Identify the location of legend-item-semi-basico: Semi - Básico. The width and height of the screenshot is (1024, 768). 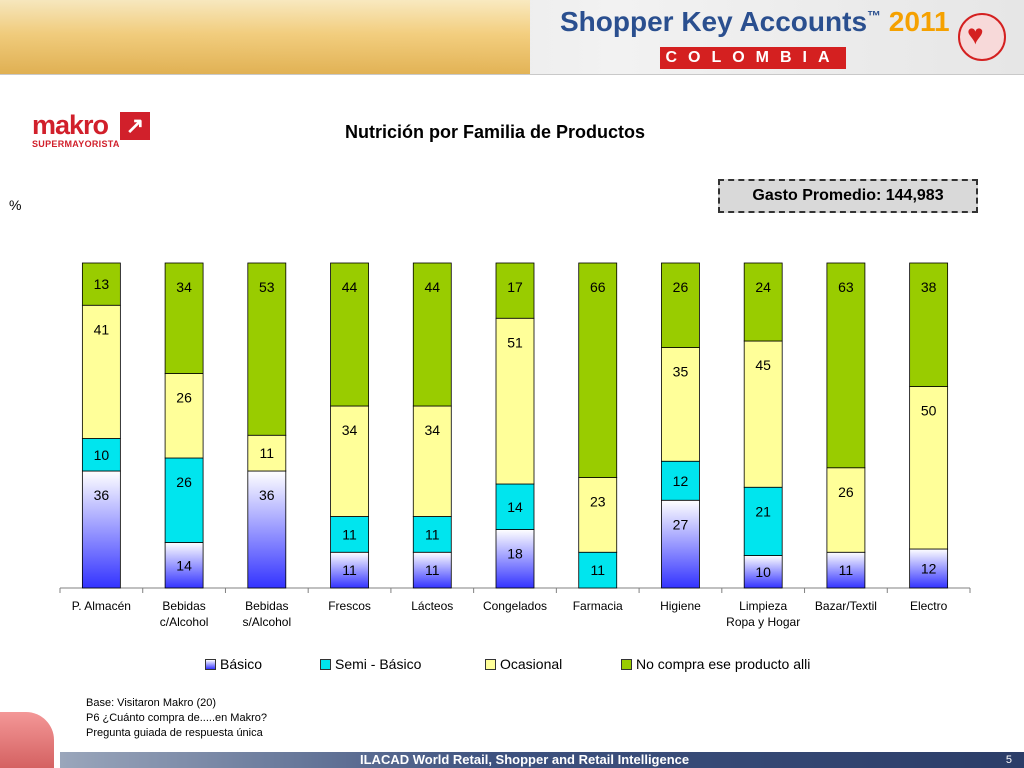
(370, 664).